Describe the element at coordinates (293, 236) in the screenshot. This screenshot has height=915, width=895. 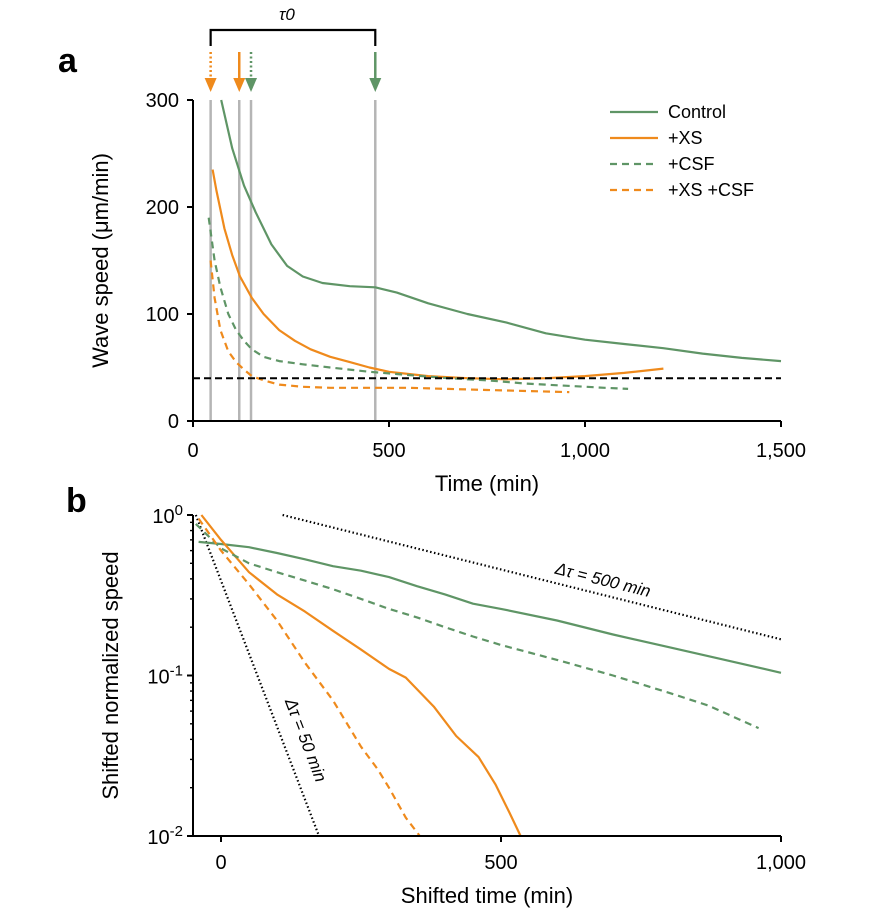
I see `event-markers` at that location.